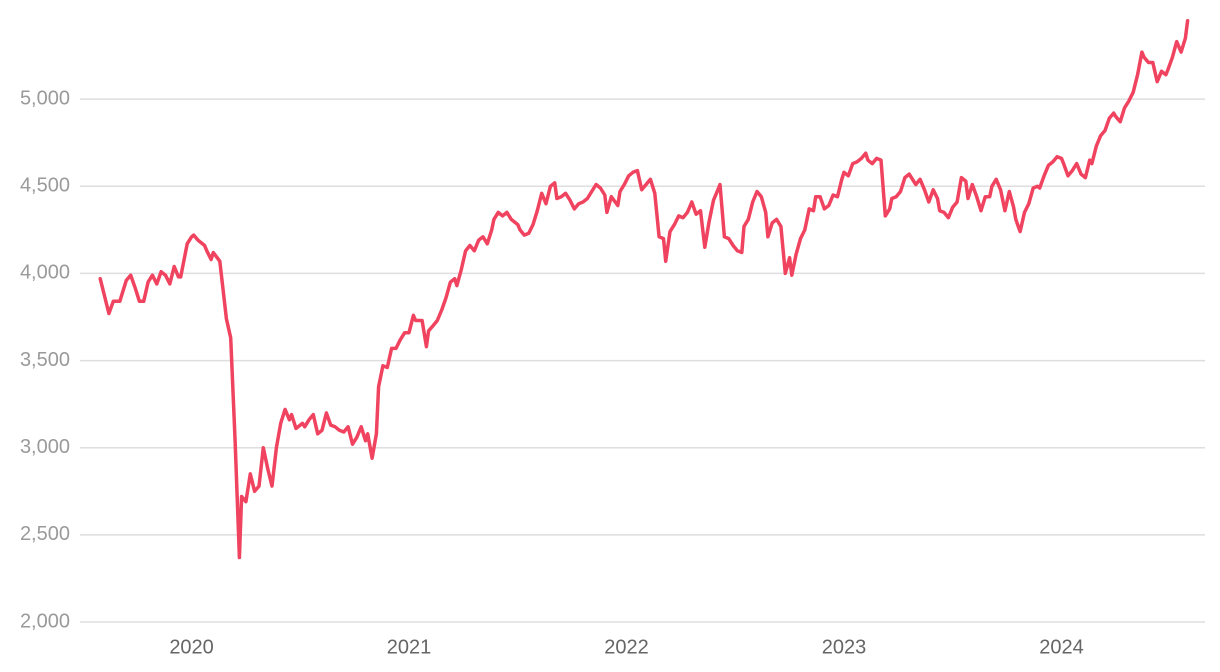 The height and width of the screenshot is (672, 1220). Describe the element at coordinates (45, 534) in the screenshot. I see `y-tick-label: 2,500` at that location.